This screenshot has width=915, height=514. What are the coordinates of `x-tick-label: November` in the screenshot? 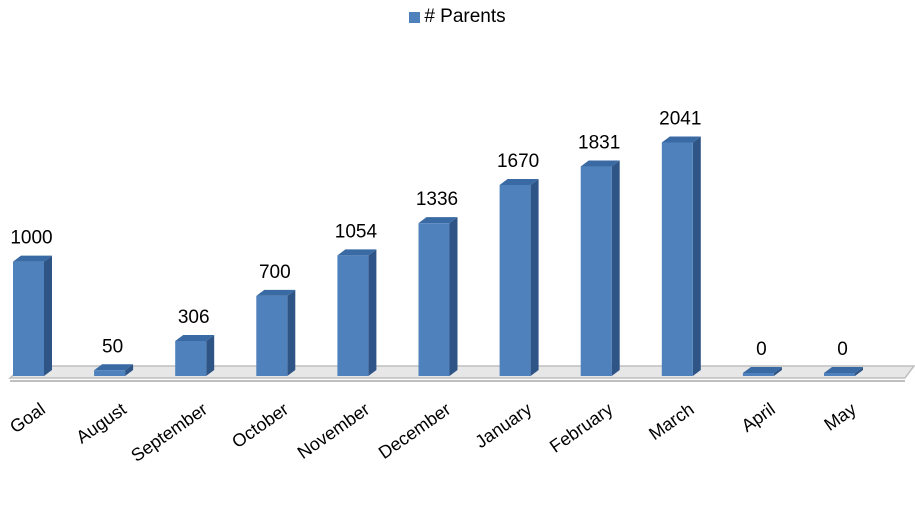 It's located at (333, 431).